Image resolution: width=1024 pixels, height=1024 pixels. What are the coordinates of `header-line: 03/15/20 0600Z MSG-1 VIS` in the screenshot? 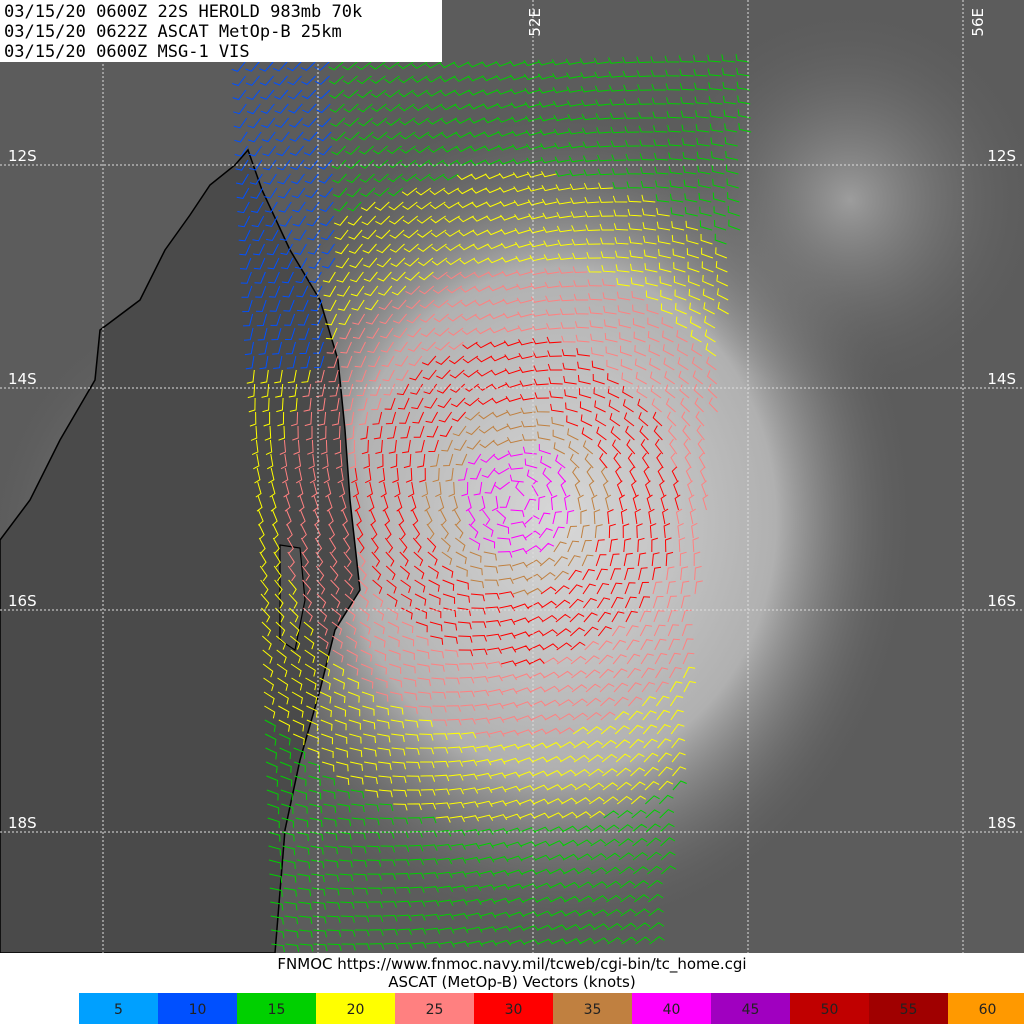 It's located at (127, 52).